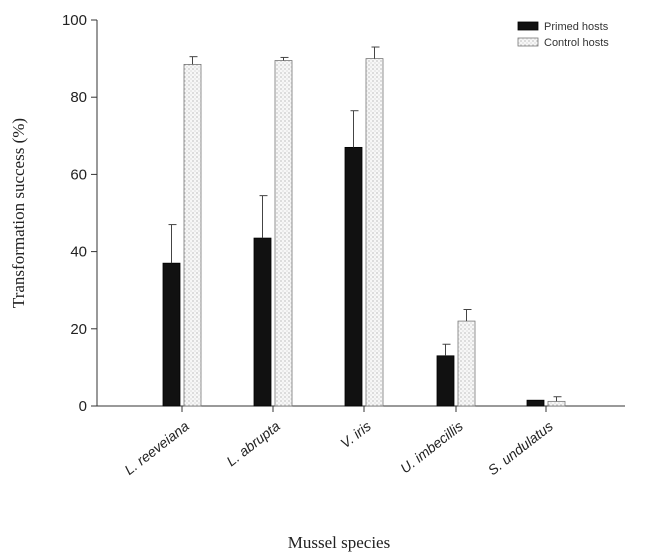 The height and width of the screenshot is (556, 646). What do you see at coordinates (520, 448) in the screenshot?
I see `x-tick-label: S. undulatus` at bounding box center [520, 448].